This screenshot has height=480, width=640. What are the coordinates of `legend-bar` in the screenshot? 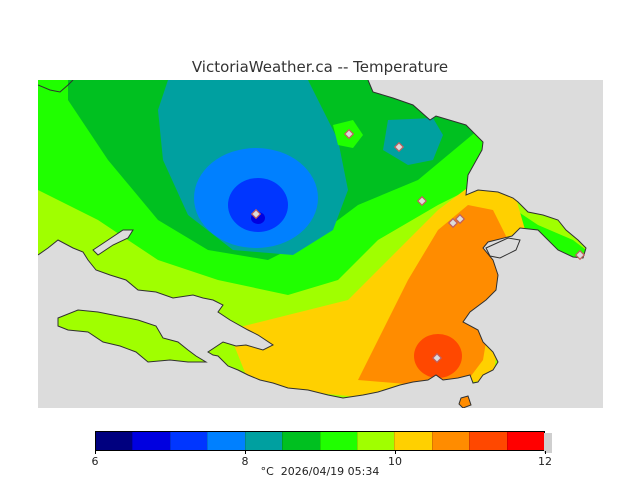 It's located at (320, 441).